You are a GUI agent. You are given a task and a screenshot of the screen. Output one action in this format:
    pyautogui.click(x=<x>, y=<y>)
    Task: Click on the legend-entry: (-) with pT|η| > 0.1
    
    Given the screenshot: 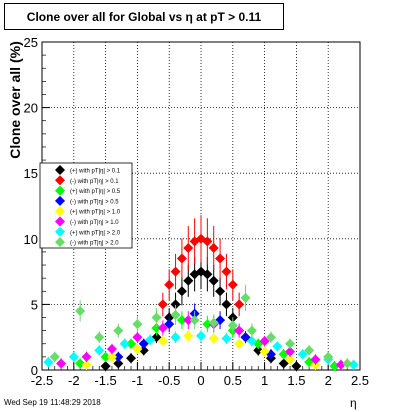 What is the action you would take?
    pyautogui.click(x=94, y=182)
    